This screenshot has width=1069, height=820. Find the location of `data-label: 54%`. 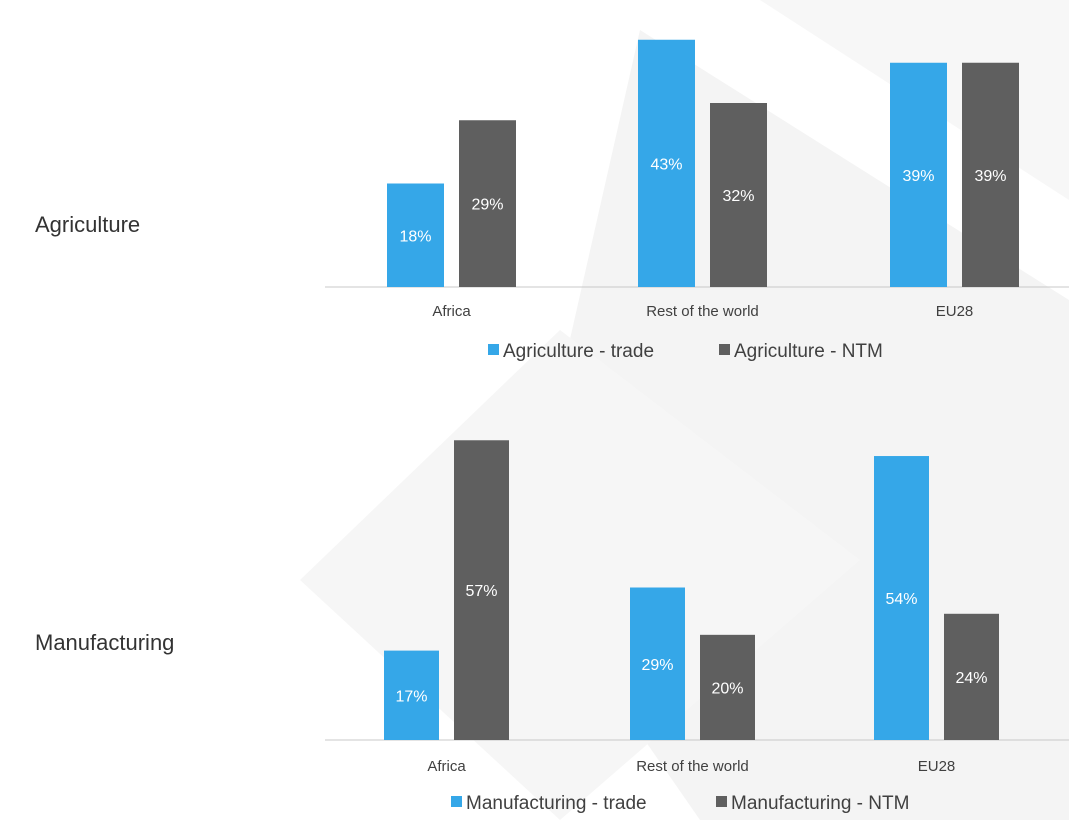

data-label: 54% is located at coordinates (901, 599).